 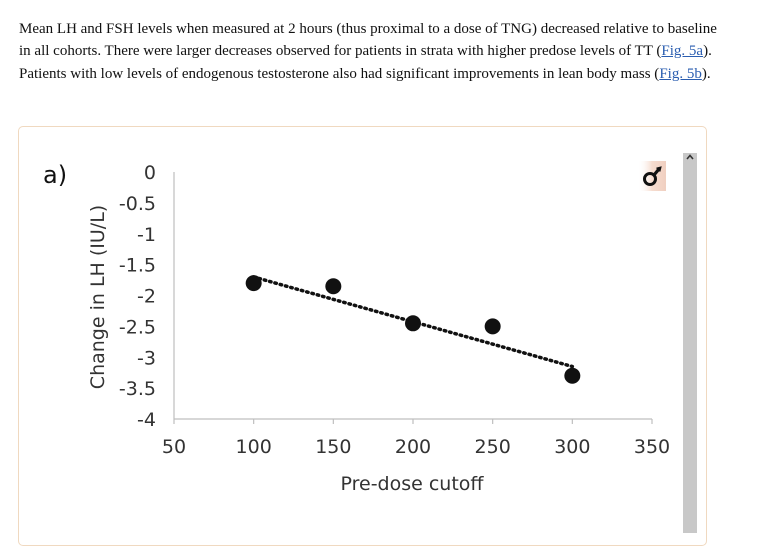 What do you see at coordinates (146, 297) in the screenshot?
I see `y-tick-label: -2` at bounding box center [146, 297].